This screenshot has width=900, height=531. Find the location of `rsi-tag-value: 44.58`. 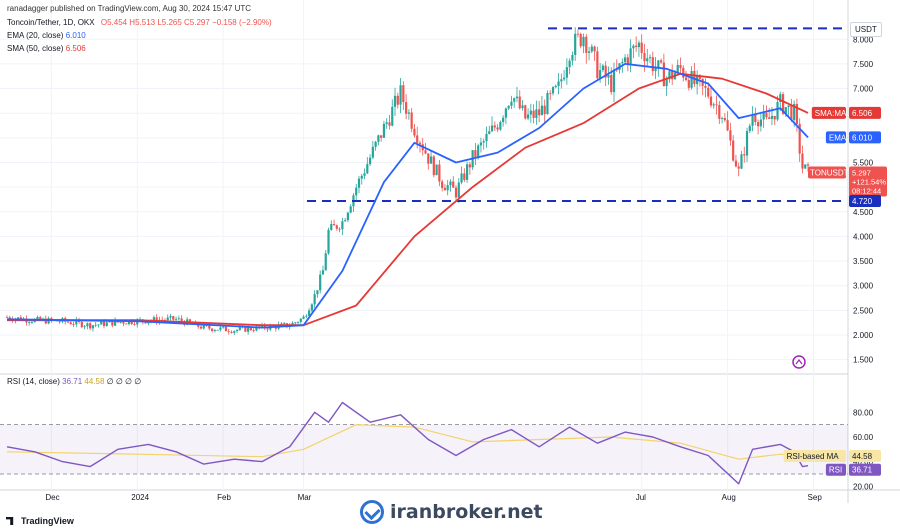

rsi-tag-value: 44.58 is located at coordinates (862, 456).